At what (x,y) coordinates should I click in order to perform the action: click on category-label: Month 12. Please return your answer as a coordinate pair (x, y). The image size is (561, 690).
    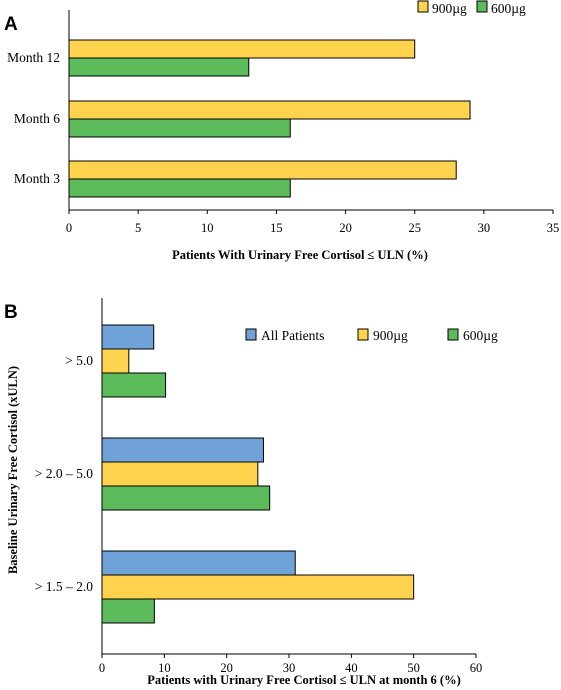
    Looking at the image, I should click on (33, 57).